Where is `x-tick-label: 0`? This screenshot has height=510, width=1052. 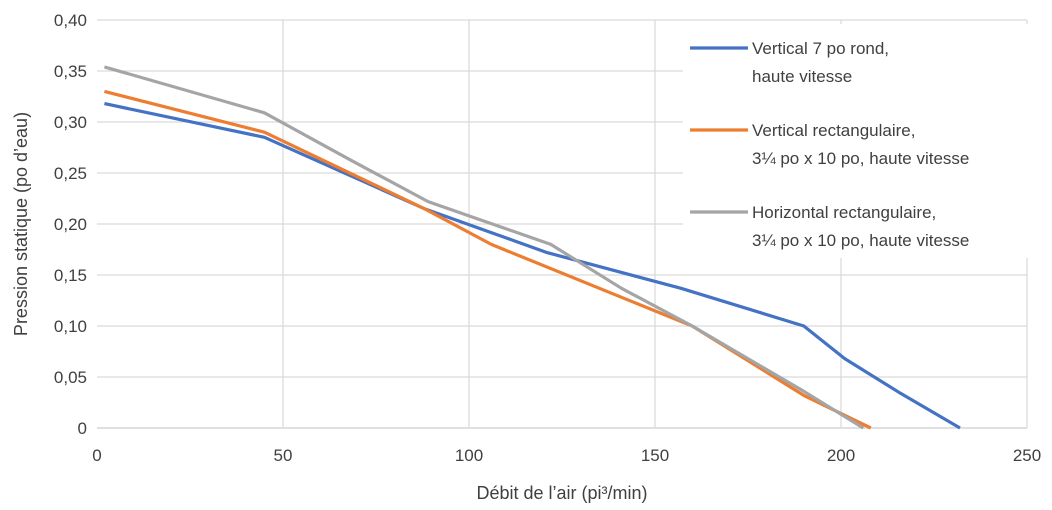 x-tick-label: 0 is located at coordinates (96, 455).